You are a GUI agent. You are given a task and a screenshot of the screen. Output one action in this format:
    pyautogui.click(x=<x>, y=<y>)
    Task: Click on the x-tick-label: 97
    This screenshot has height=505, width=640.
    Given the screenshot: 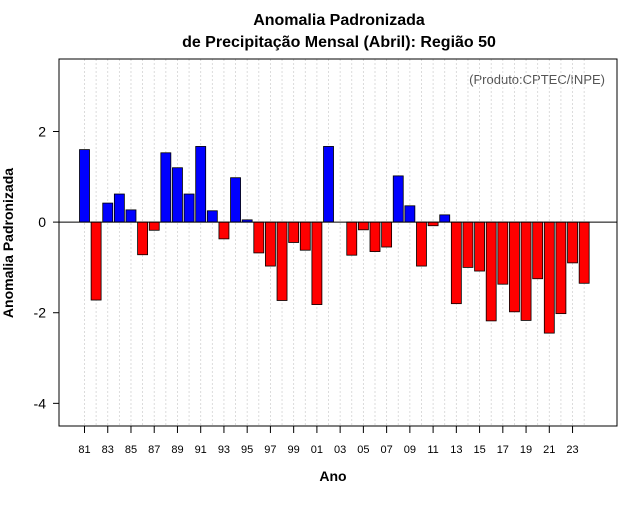 What is the action you would take?
    pyautogui.click(x=270, y=450)
    